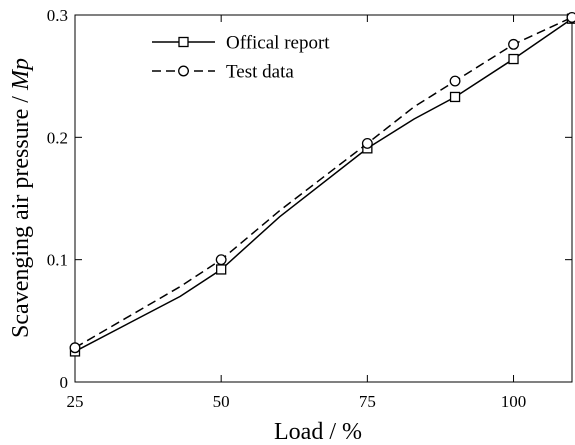  I want to click on x-tick-label-75: 75, so click(367, 401).